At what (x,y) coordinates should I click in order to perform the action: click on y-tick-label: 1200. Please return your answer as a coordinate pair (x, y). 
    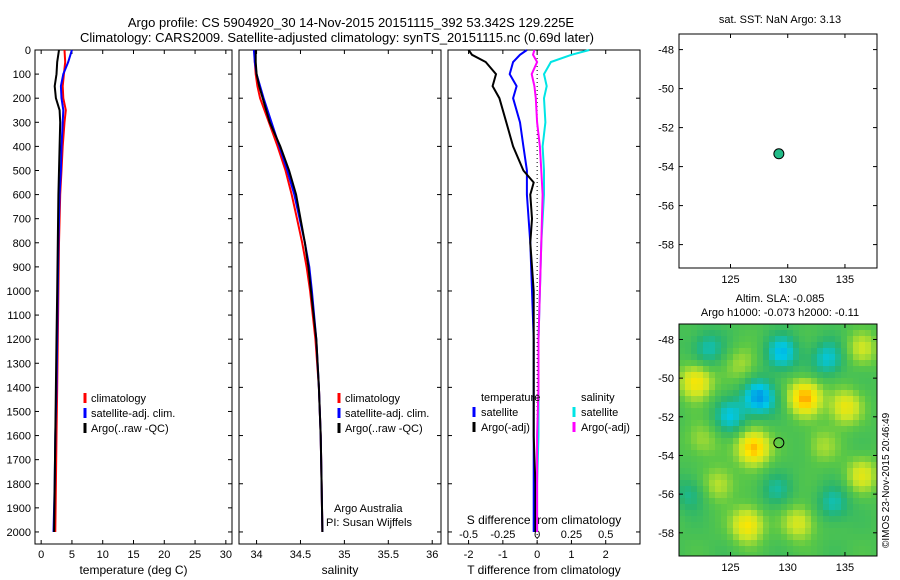
    Looking at the image, I should click on (19, 340).